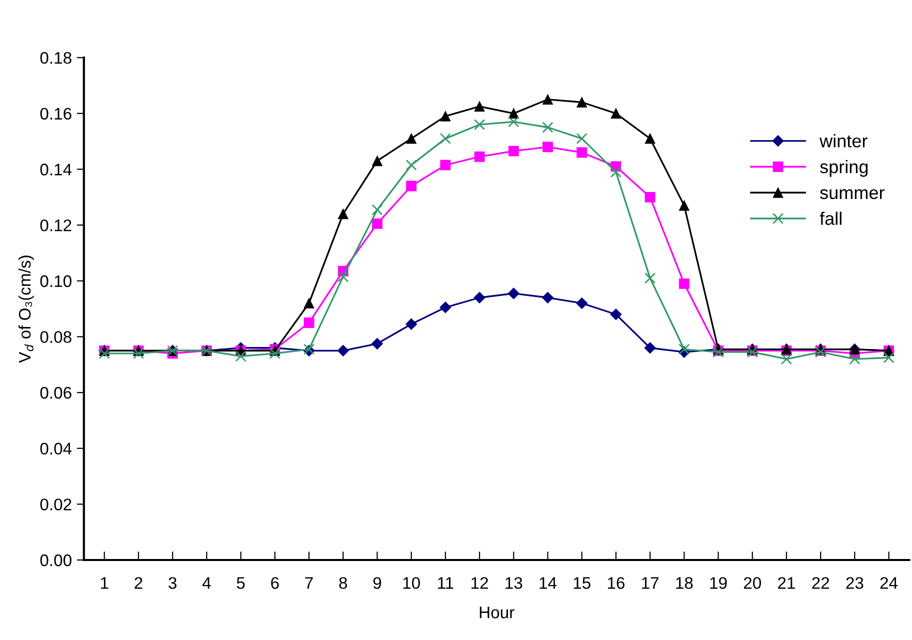 The height and width of the screenshot is (640, 912). Describe the element at coordinates (855, 583) in the screenshot. I see `x-tick-label: 23` at that location.